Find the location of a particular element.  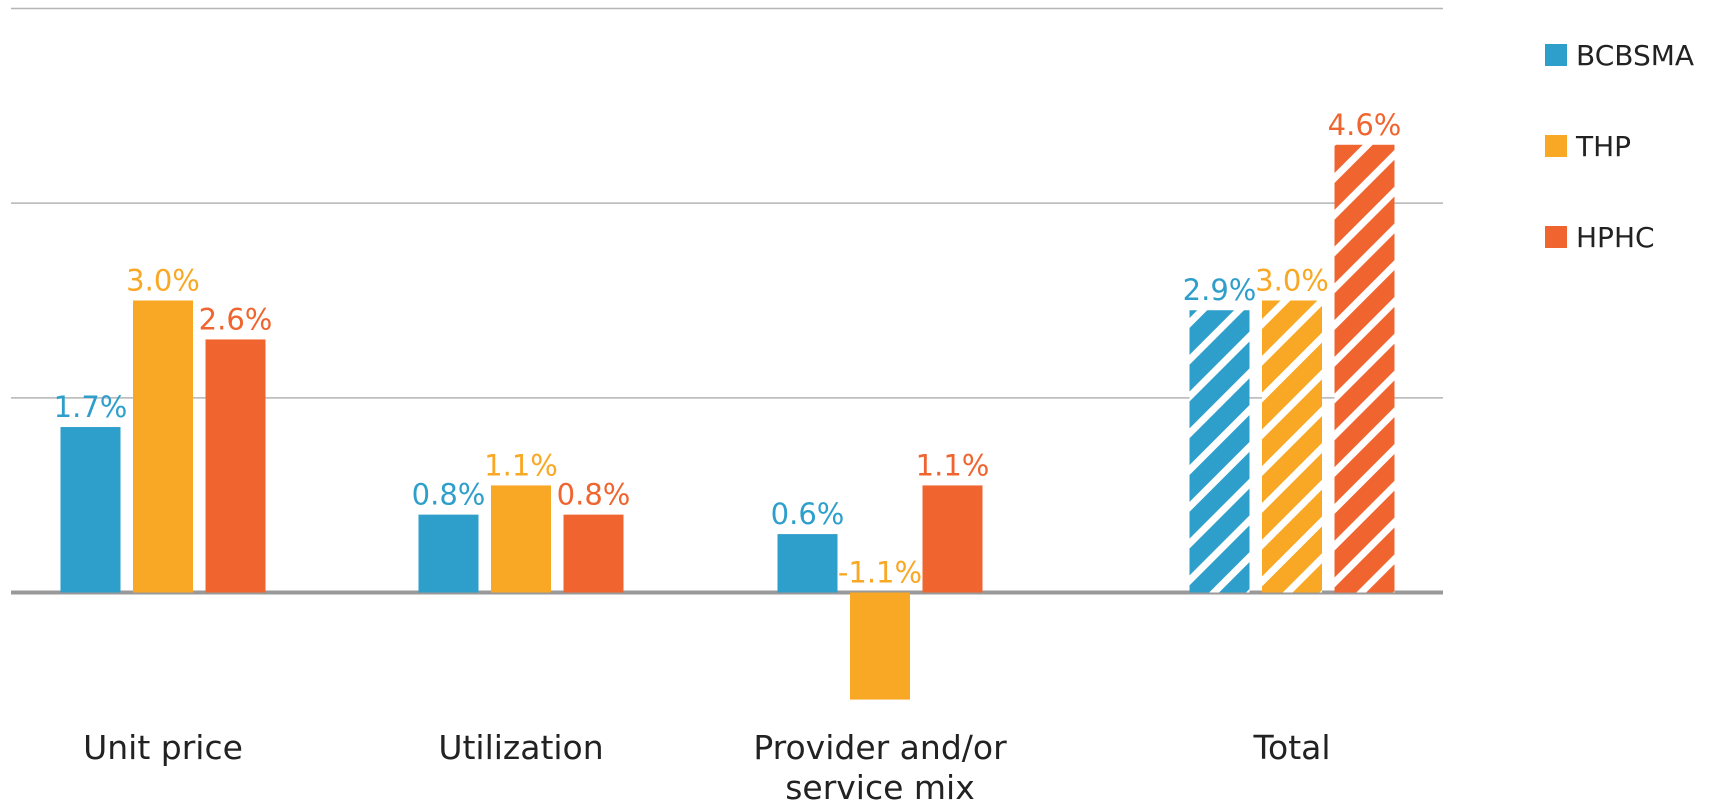

value-label: 4.6% is located at coordinates (1365, 125).